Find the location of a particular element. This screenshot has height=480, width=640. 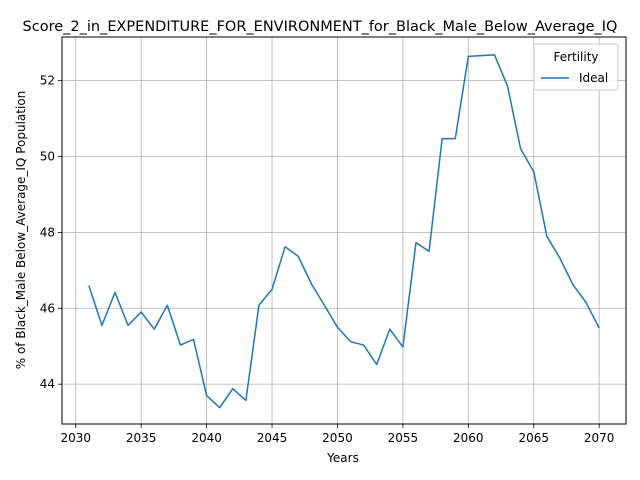

y-tick-label: 48 is located at coordinates (47, 232).